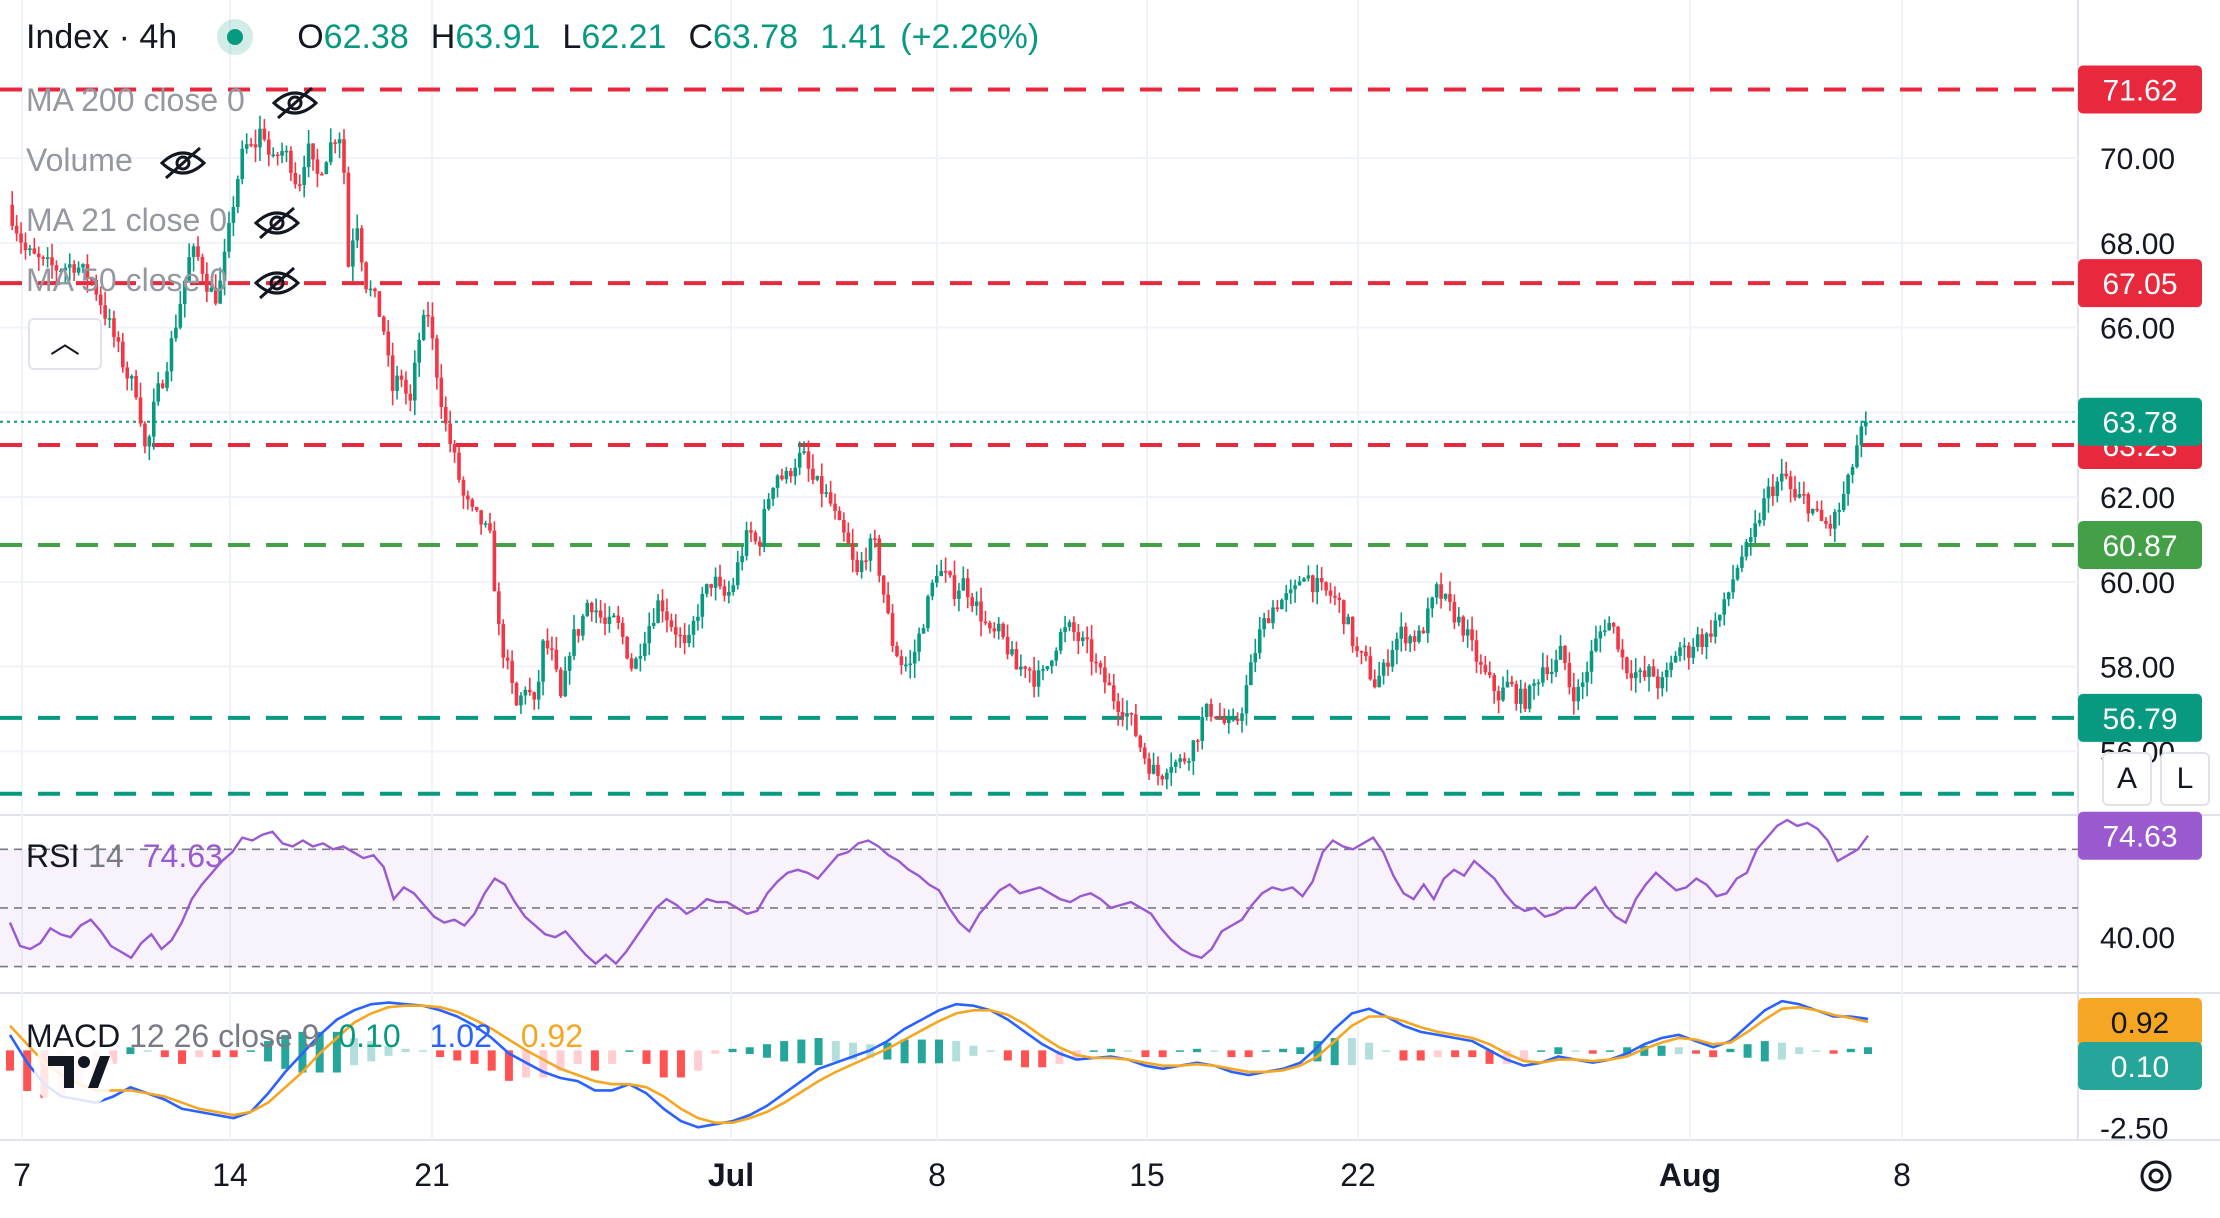 The width and height of the screenshot is (2220, 1218). I want to click on time-axis: 7 14 21 Jul 8 15 22 Aug 8, so click(1092, 1175).